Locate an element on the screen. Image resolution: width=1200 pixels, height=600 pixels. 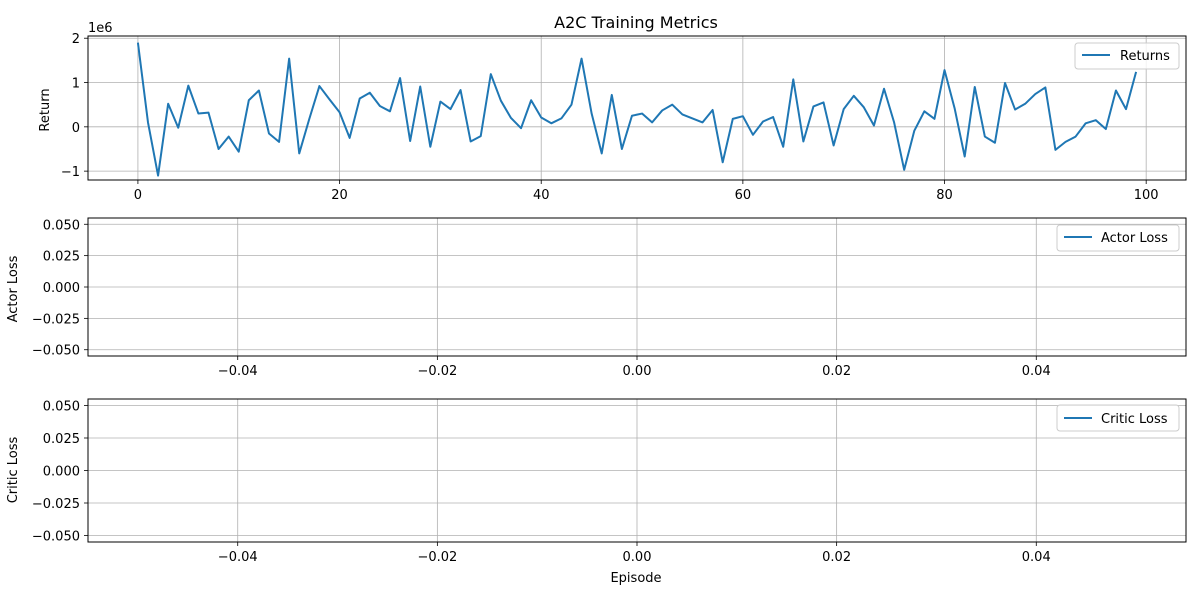
x-tick-label: 20 is located at coordinates (339, 195).